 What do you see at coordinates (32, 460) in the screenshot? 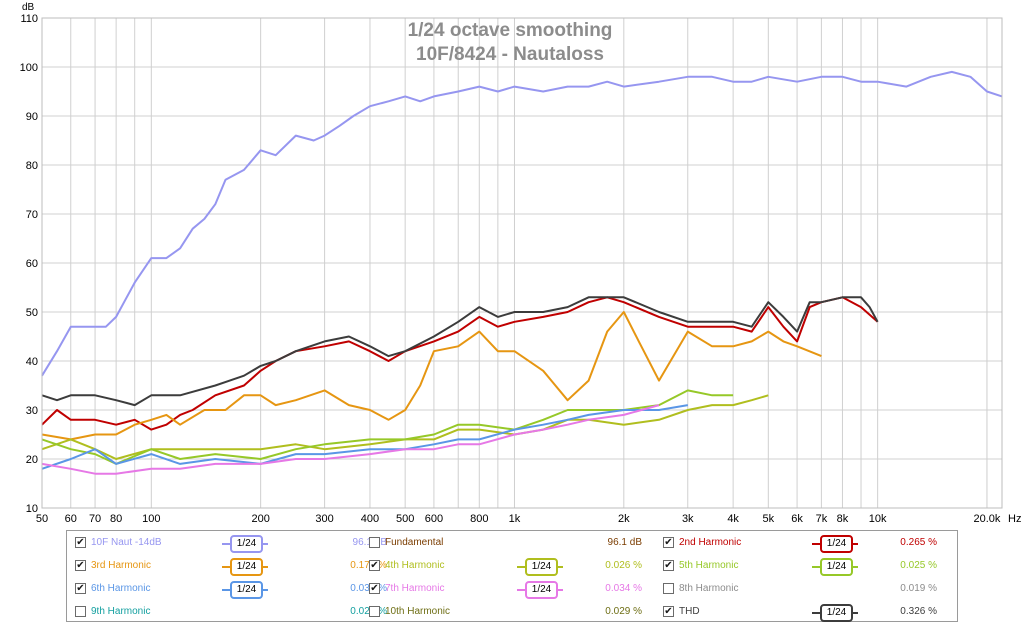
I see `y-tick-label: 20` at bounding box center [32, 460].